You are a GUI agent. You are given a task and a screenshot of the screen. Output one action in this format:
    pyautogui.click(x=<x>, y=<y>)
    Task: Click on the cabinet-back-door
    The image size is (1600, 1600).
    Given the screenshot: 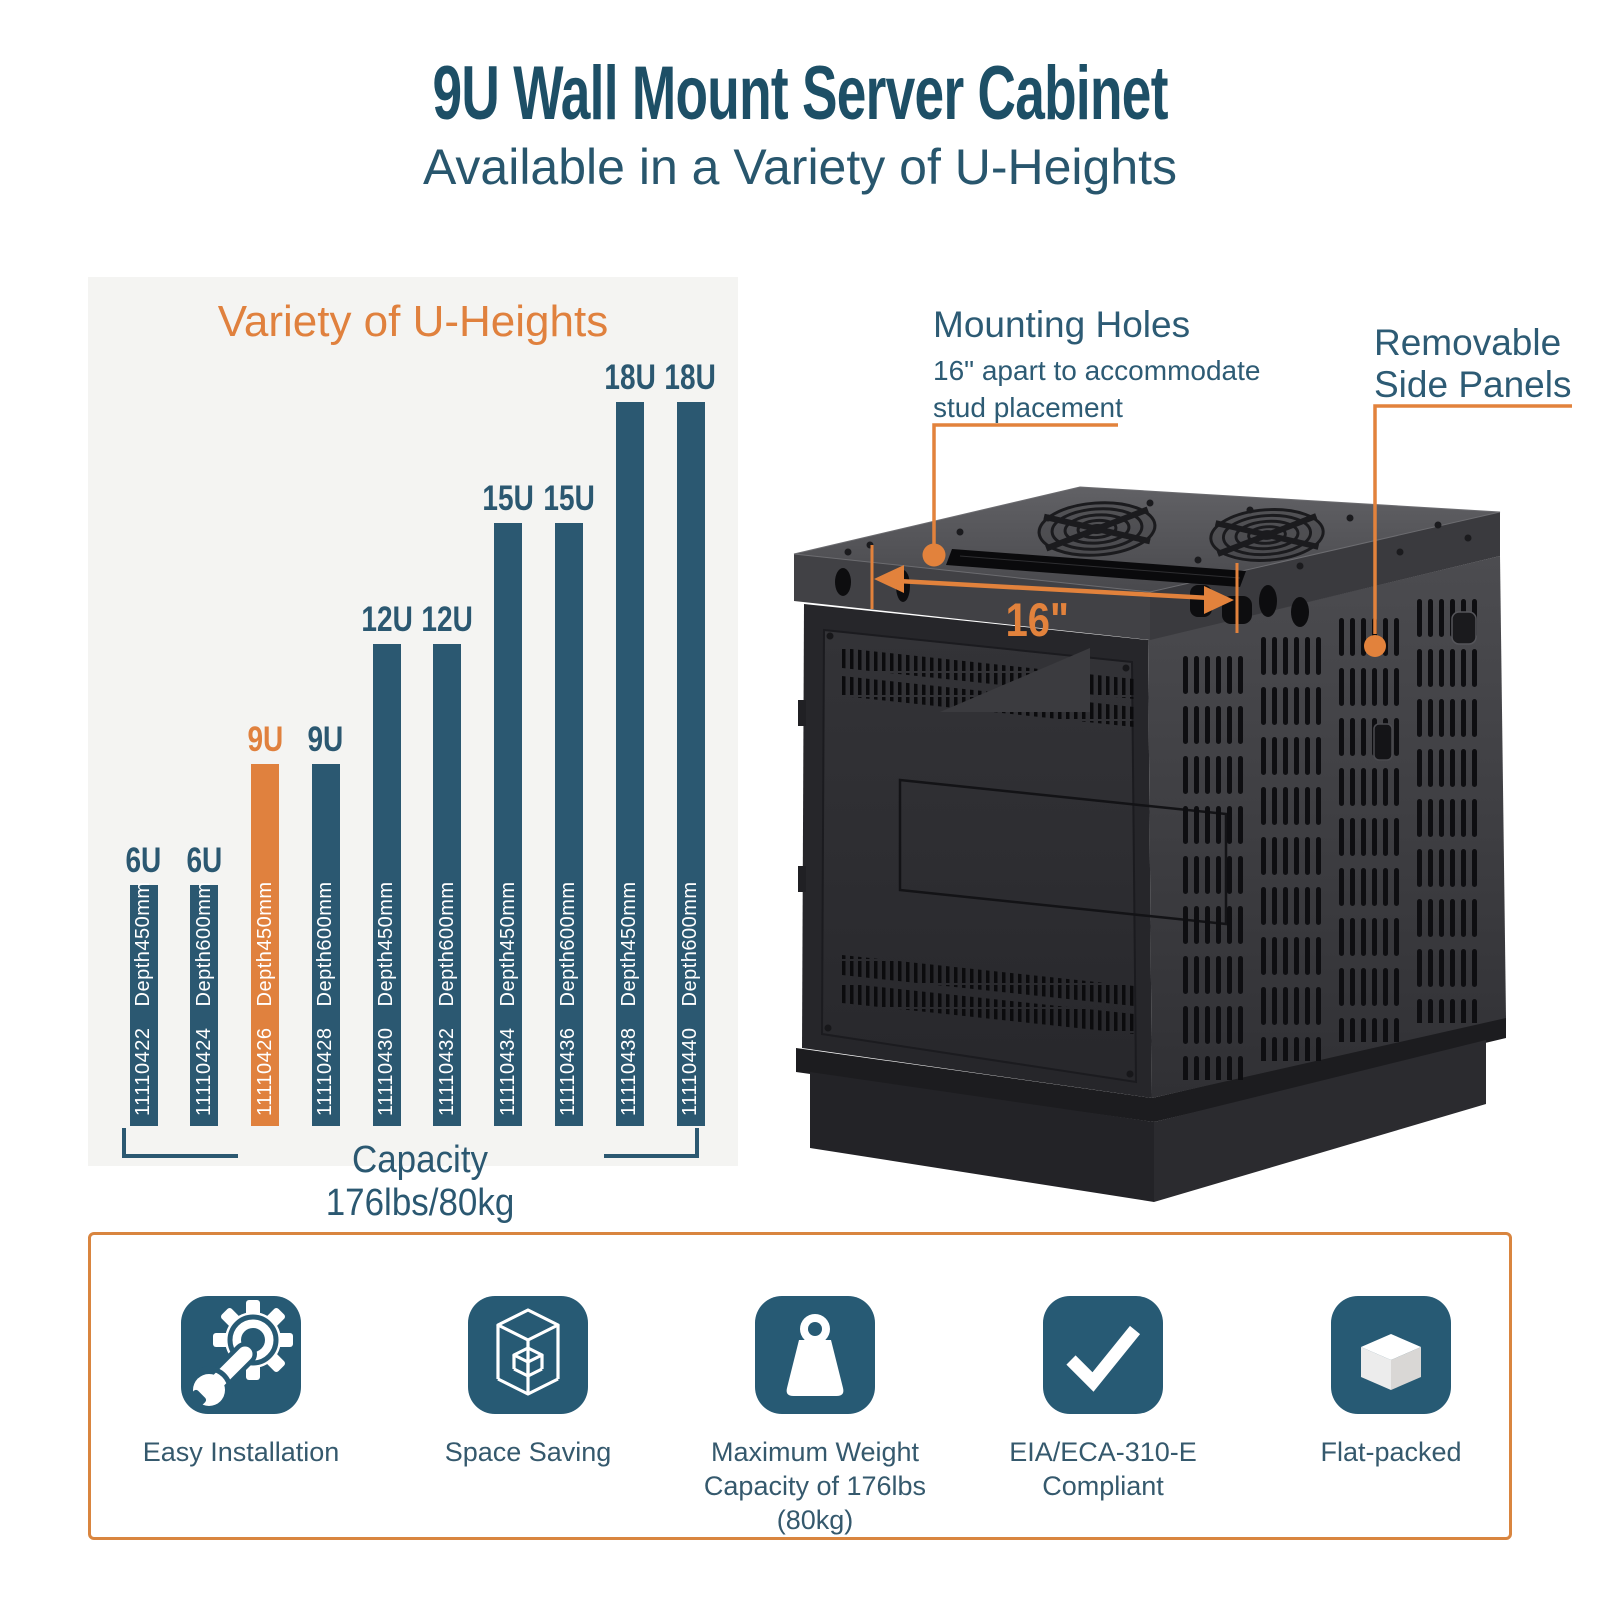 What is the action you would take?
    pyautogui.click(x=979, y=856)
    